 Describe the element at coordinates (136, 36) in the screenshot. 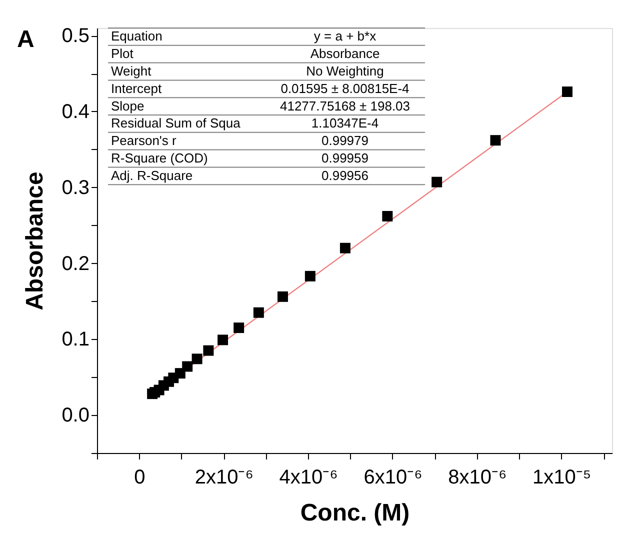

I see `annotation: Equation` at that location.